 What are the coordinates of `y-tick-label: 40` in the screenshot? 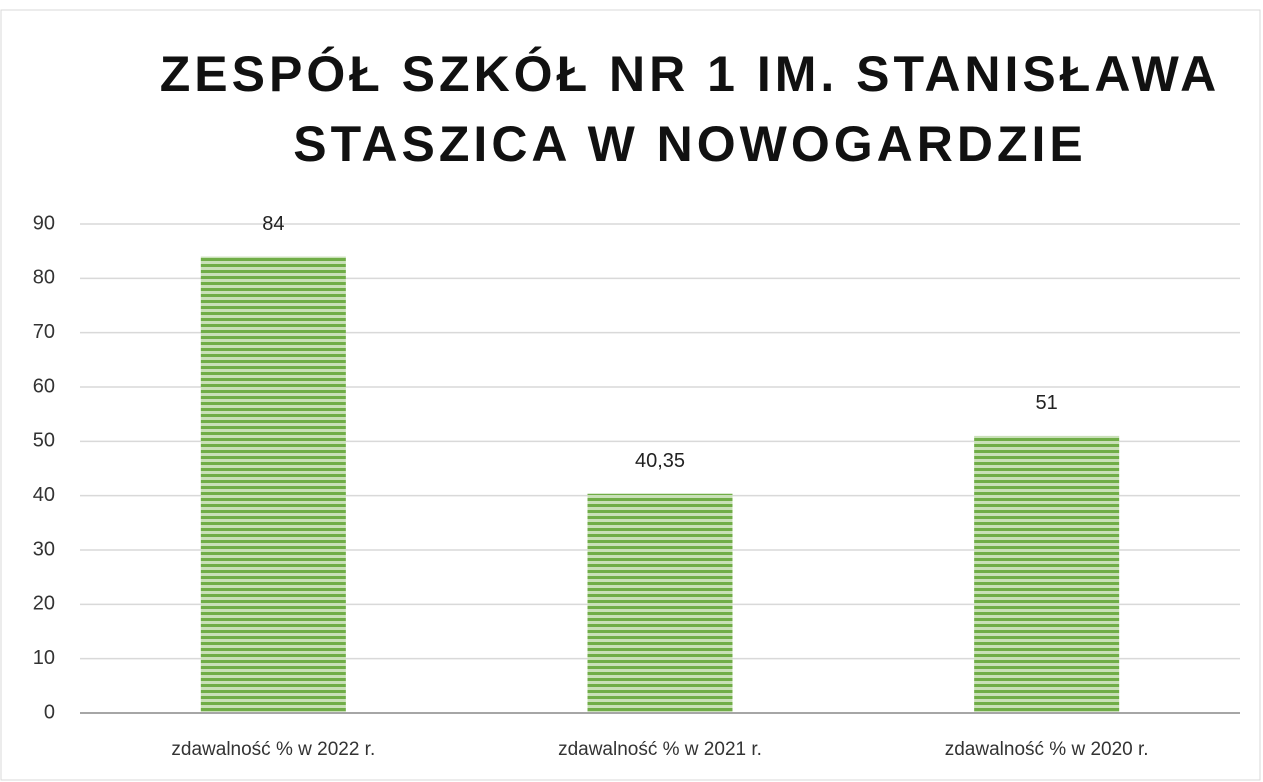 It's located at (44, 495).